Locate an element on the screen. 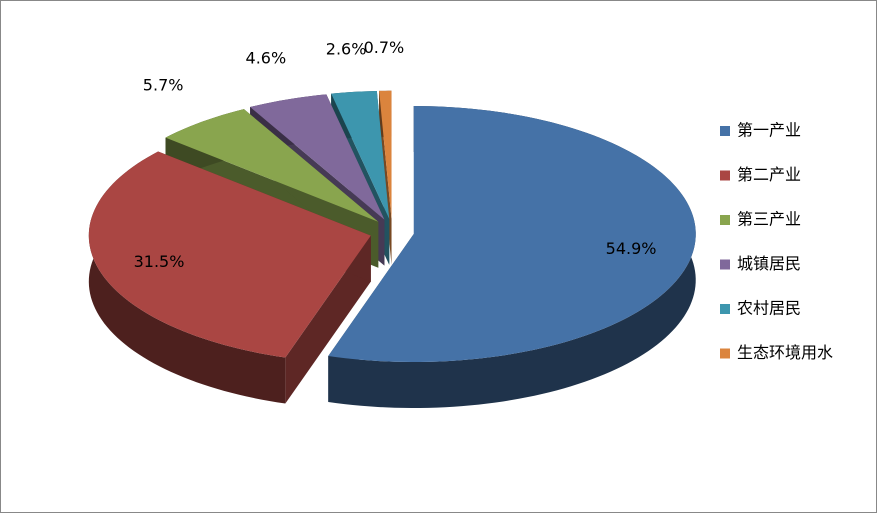 This screenshot has height=513, width=877. data-label: 54.9% is located at coordinates (631, 248).